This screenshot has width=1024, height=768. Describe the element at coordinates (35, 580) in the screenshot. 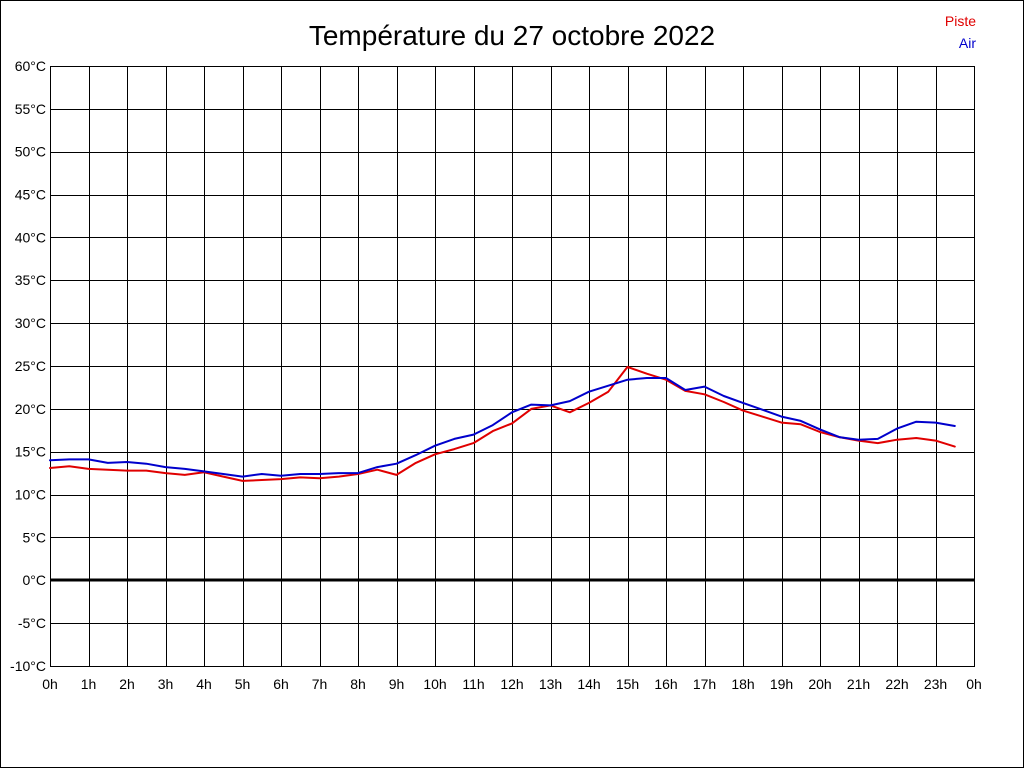

I see `y-tick-label: 0°C` at that location.